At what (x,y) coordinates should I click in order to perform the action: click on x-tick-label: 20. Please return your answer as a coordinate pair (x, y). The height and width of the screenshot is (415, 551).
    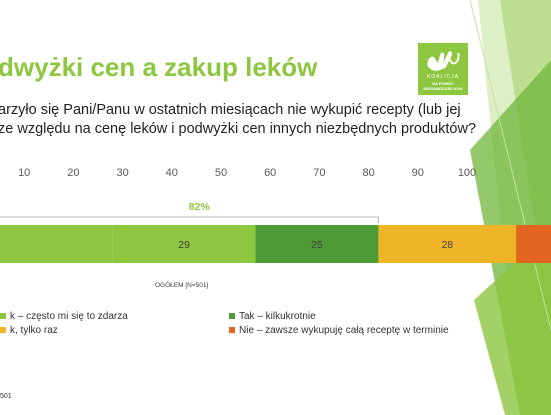
    Looking at the image, I should click on (73, 173).